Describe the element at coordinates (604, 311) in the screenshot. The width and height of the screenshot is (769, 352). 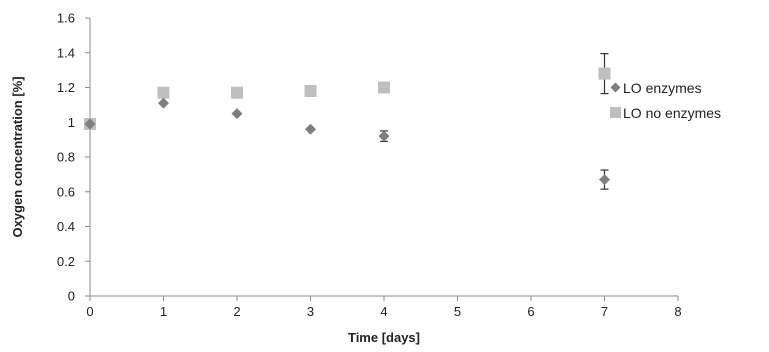
I see `x-tick-label: 7` at that location.